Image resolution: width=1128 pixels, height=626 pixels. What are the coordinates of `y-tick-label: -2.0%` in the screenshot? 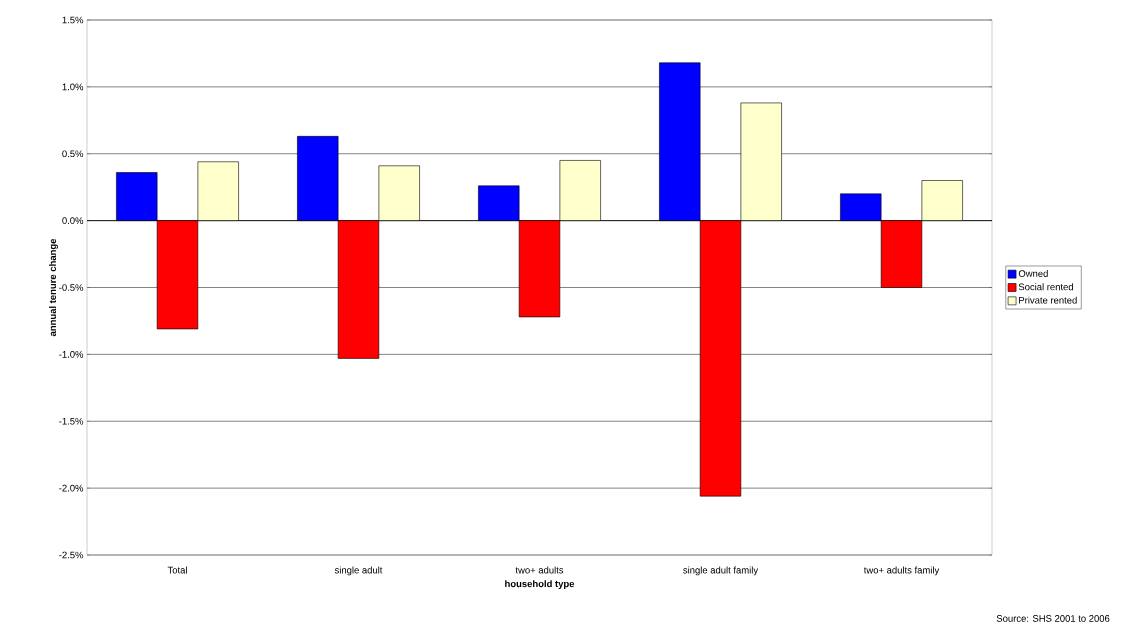 It's located at (71, 488).